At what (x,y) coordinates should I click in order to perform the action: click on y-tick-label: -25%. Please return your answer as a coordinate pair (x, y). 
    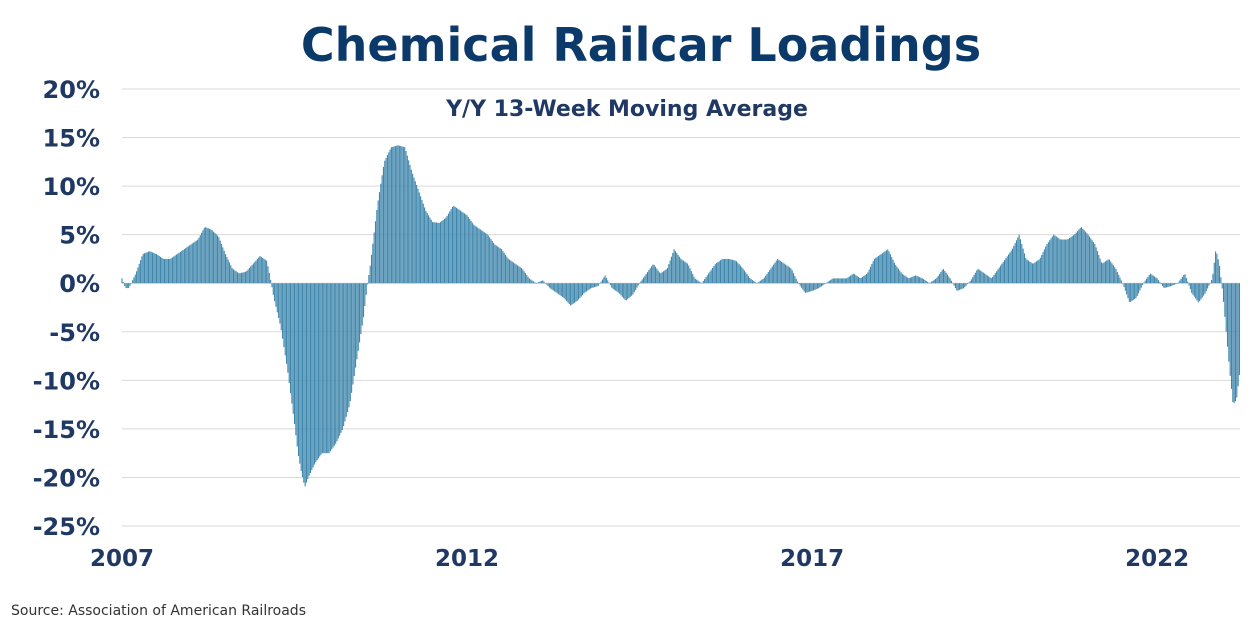
    Looking at the image, I should click on (66, 527).